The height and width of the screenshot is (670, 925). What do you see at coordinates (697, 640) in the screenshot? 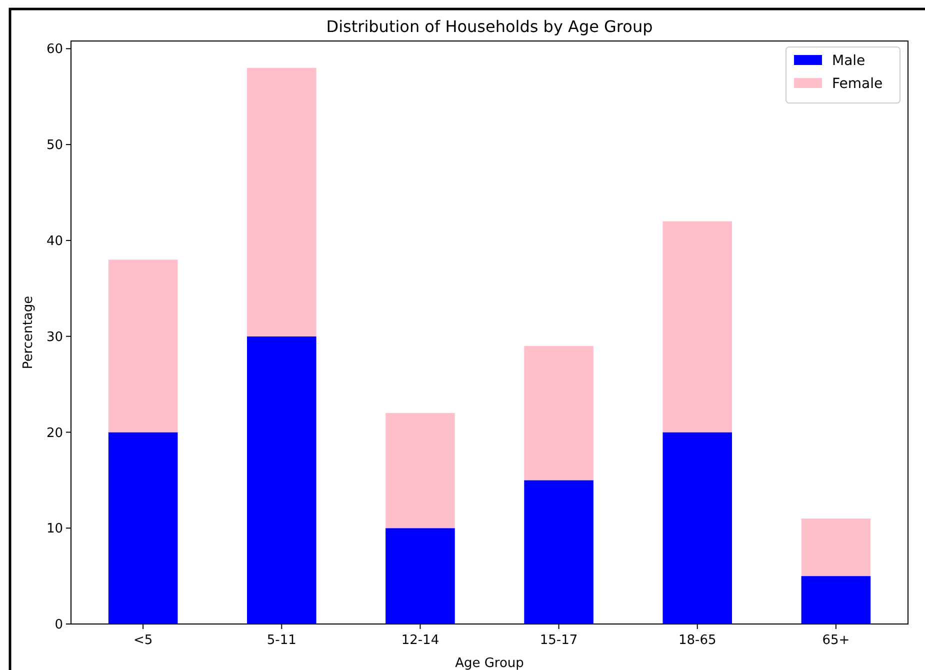
I see `x-tick-label: 18-65` at bounding box center [697, 640].